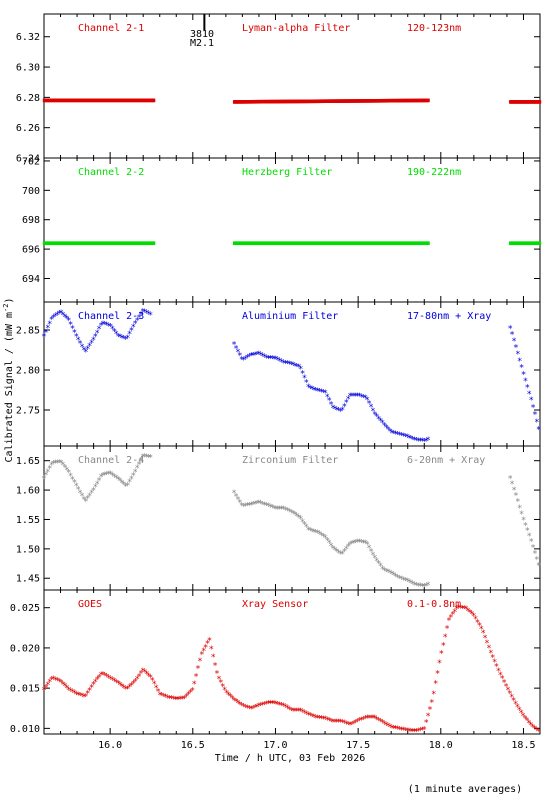  I want to click on panel-label-3: 17-80nm + Xray, so click(449, 316).